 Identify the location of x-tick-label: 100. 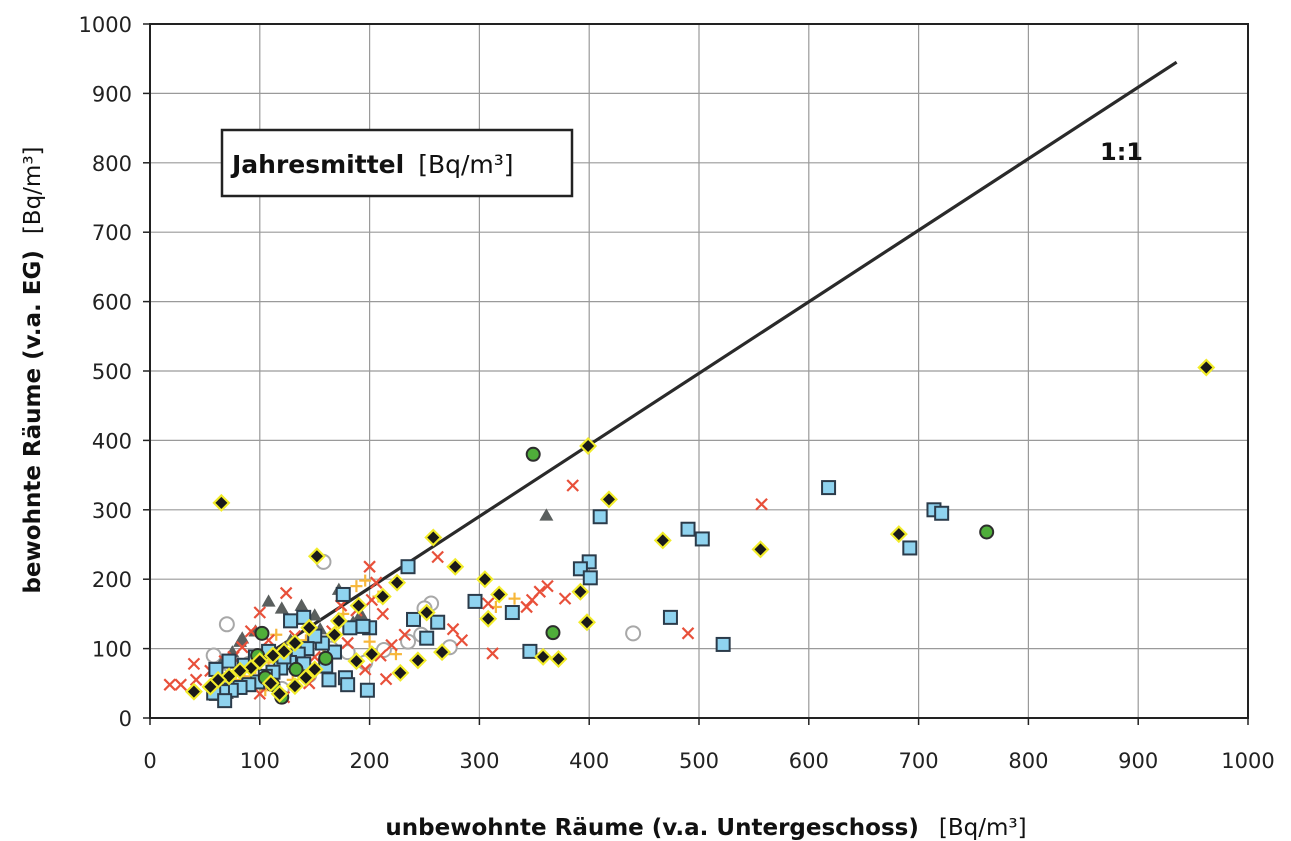
(260, 761).